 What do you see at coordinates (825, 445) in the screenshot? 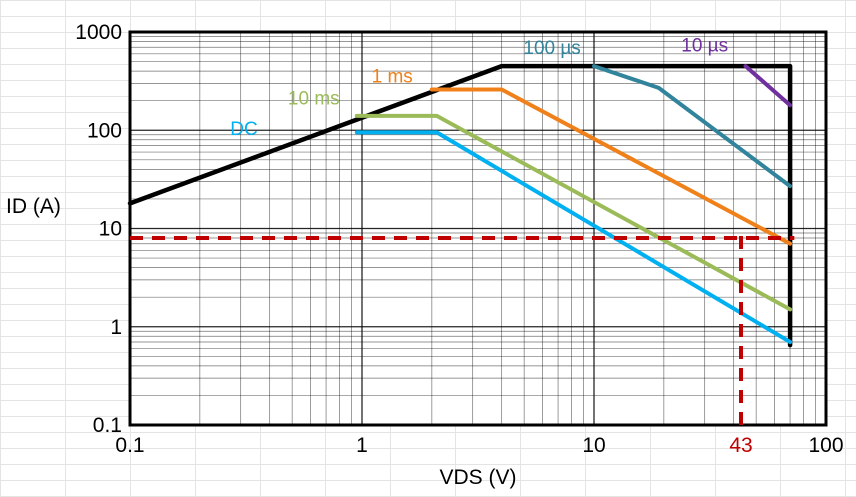
I see `x-tick-label: 100` at bounding box center [825, 445].